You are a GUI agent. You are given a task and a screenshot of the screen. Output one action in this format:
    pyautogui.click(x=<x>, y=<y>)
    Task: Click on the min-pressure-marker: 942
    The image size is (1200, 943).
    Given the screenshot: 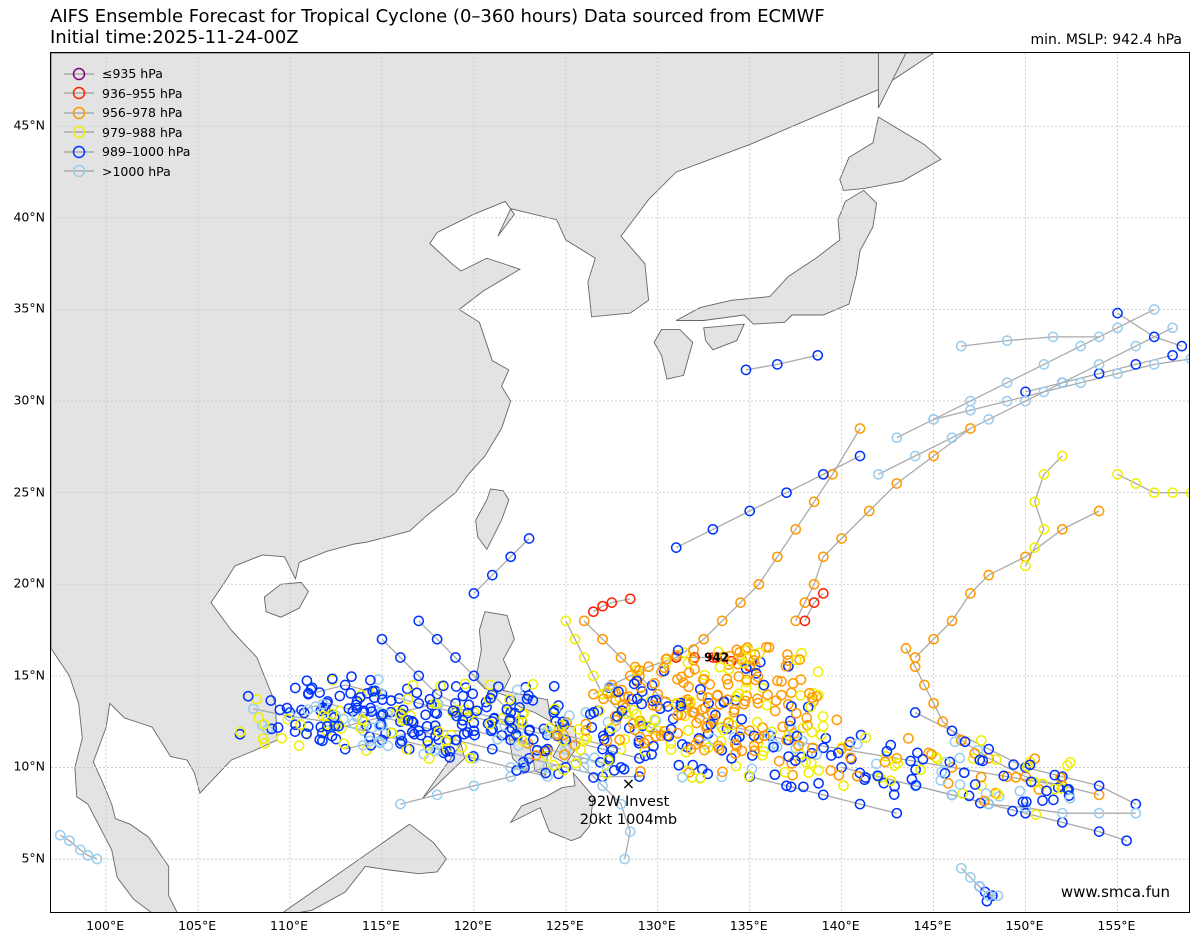 What is the action you would take?
    pyautogui.click(x=716, y=658)
    